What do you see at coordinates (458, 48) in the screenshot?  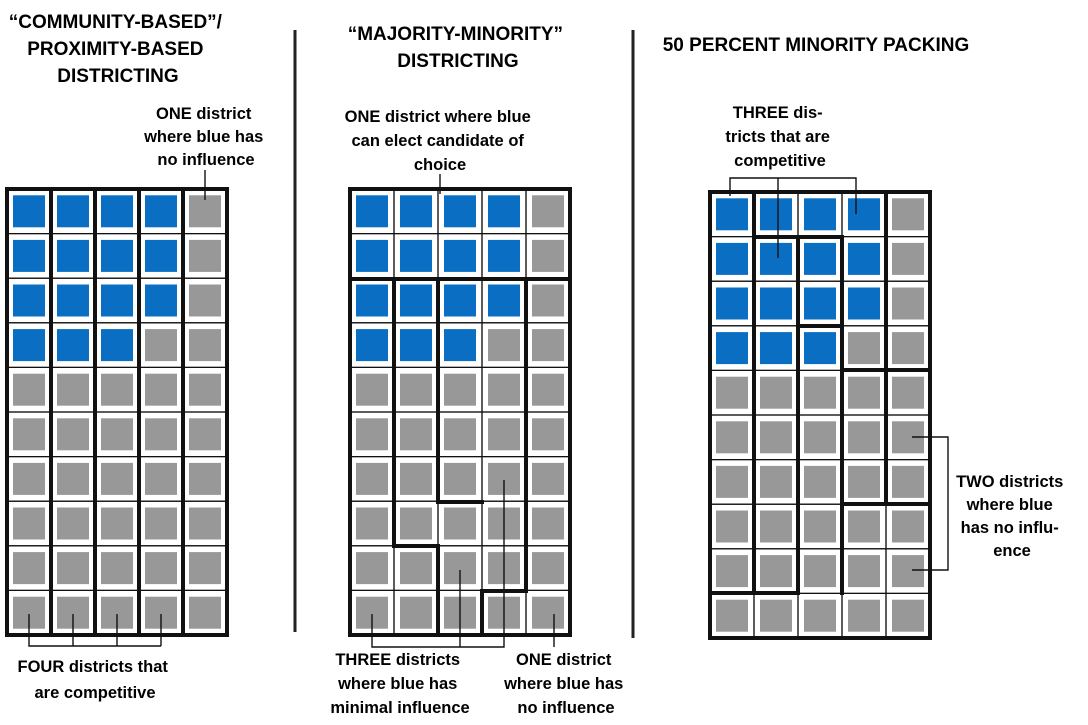 I see `panel-title: “MAJORITY-MINORITY” DISTRICTING` at bounding box center [458, 48].